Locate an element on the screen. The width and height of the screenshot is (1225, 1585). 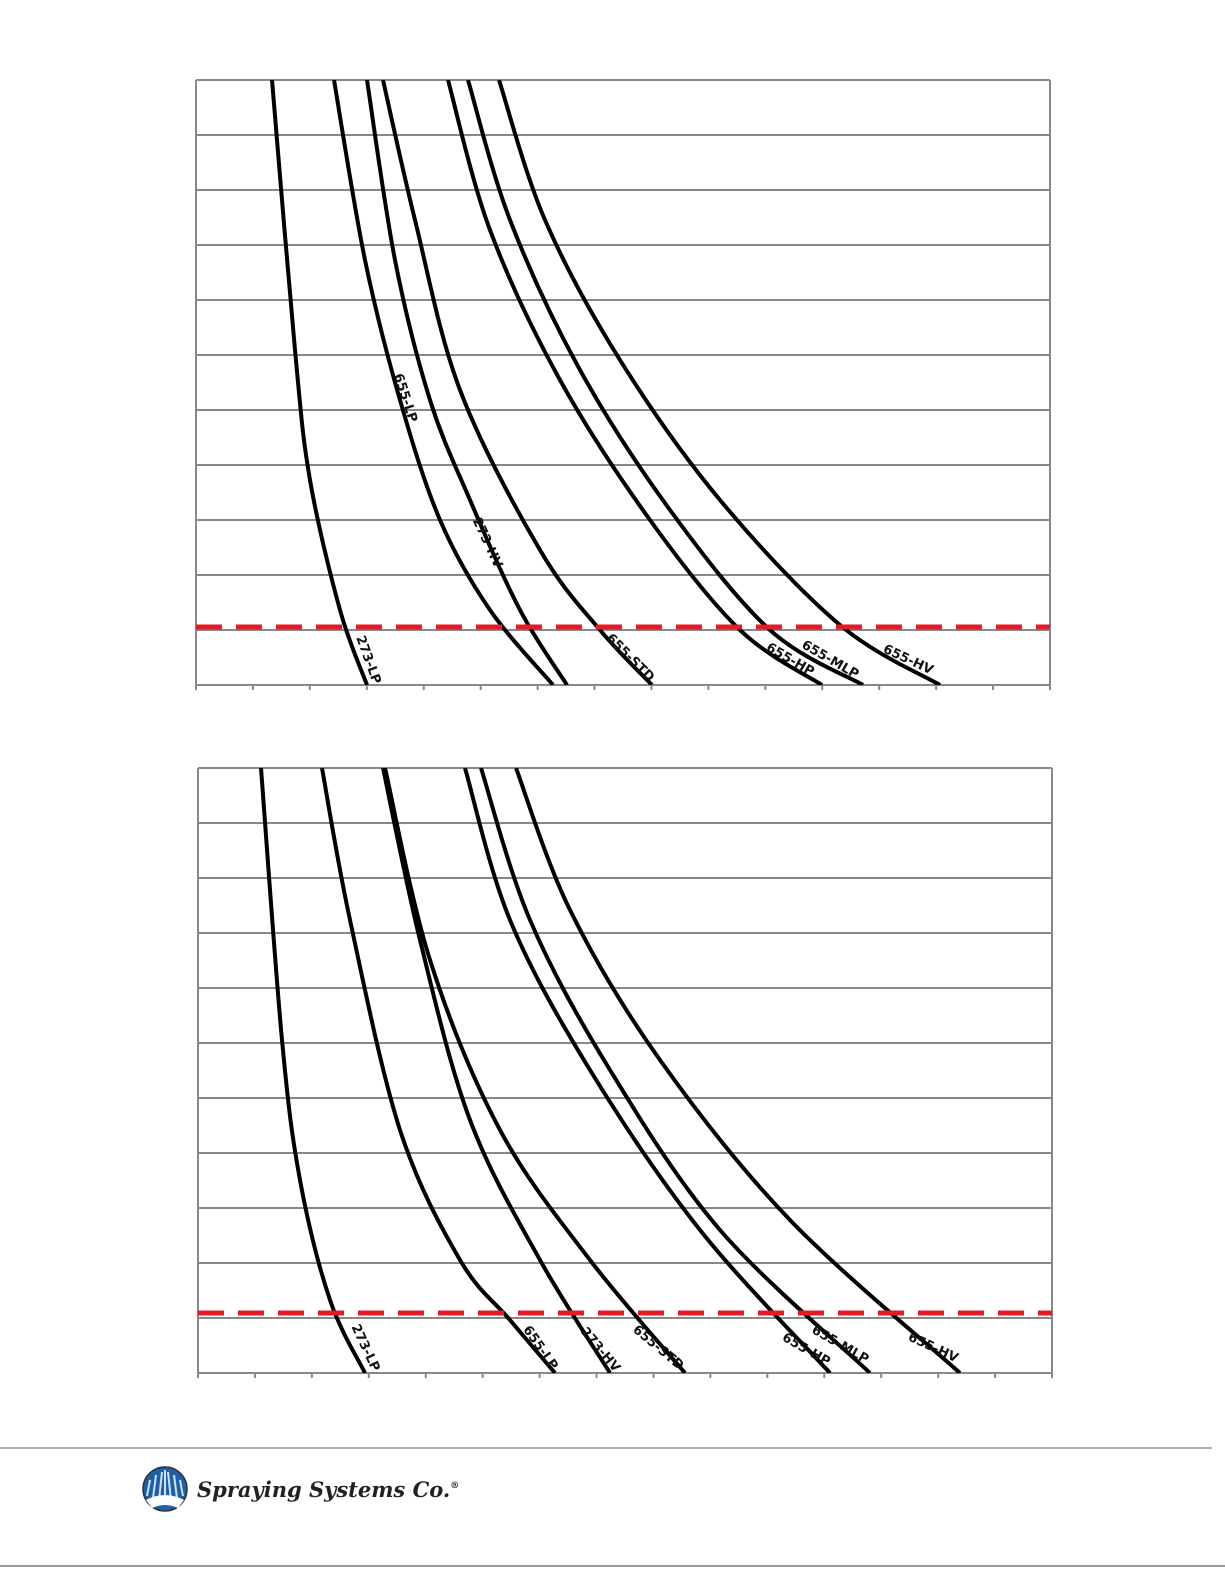
registered-mark: ® is located at coordinates (454, 1486).